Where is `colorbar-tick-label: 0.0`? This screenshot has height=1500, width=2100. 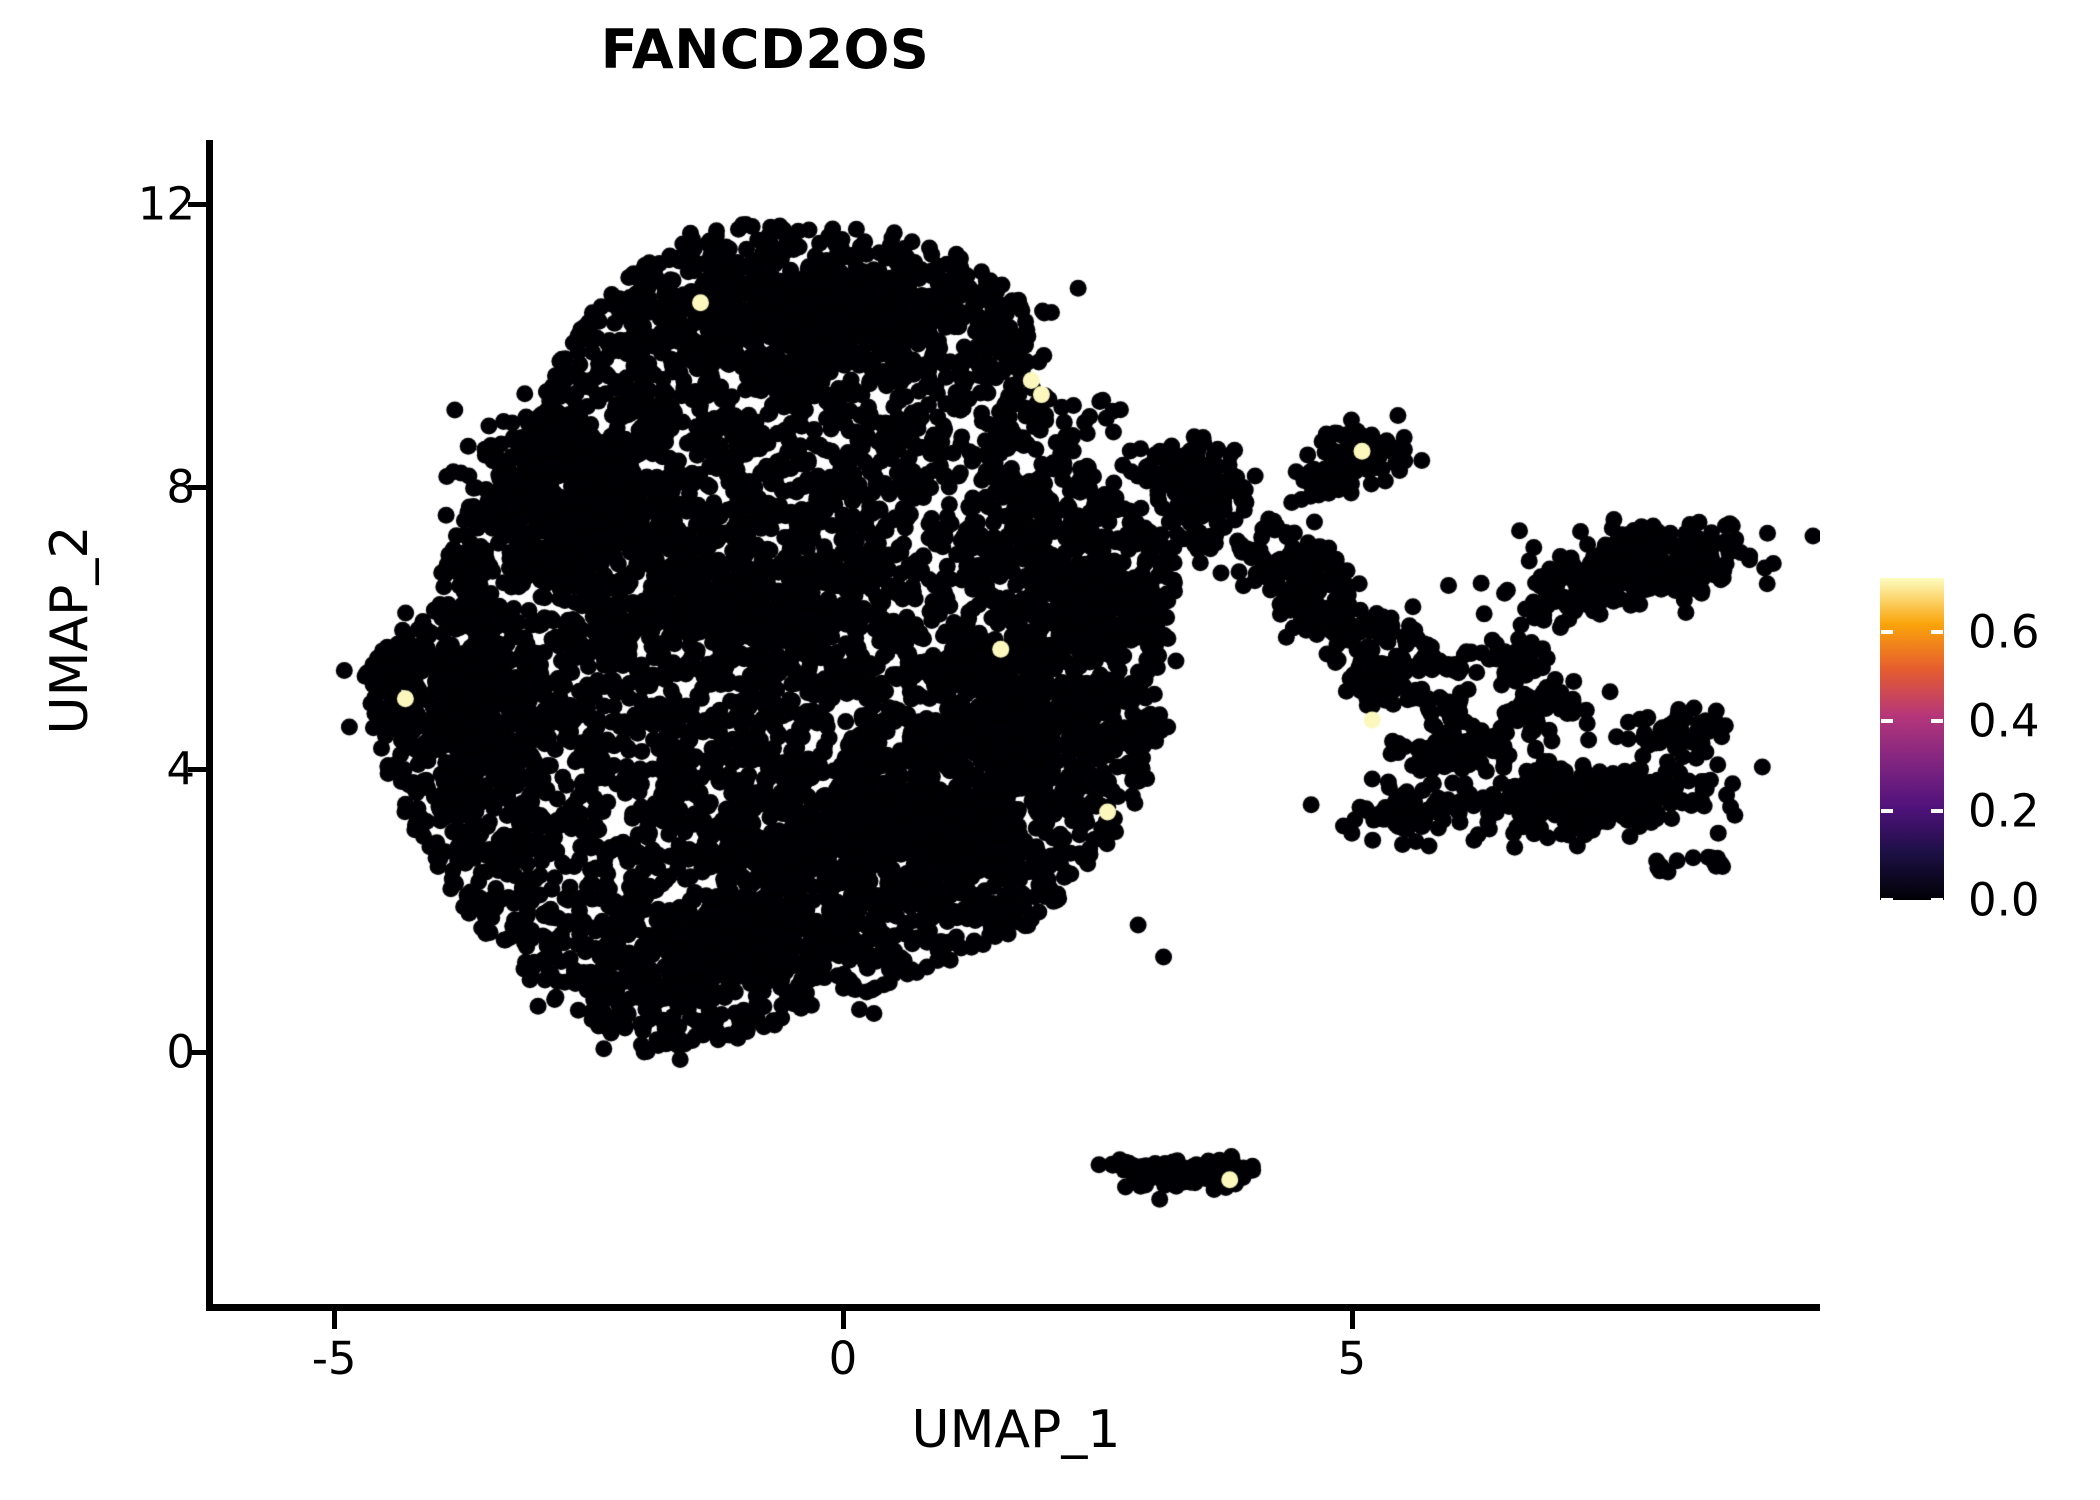 colorbar-tick-label: 0.0 is located at coordinates (2004, 900).